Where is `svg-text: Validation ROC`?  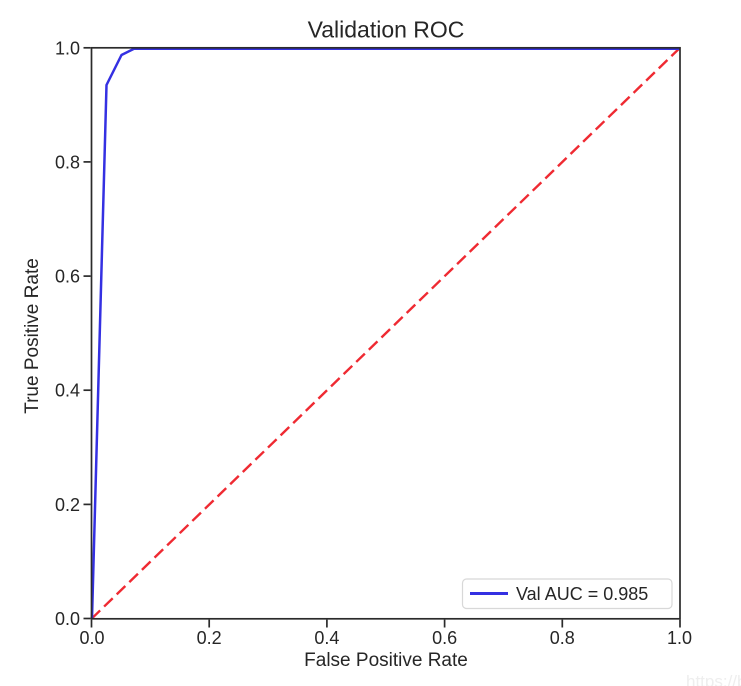
svg-text: Validation ROC is located at coordinates (386, 30).